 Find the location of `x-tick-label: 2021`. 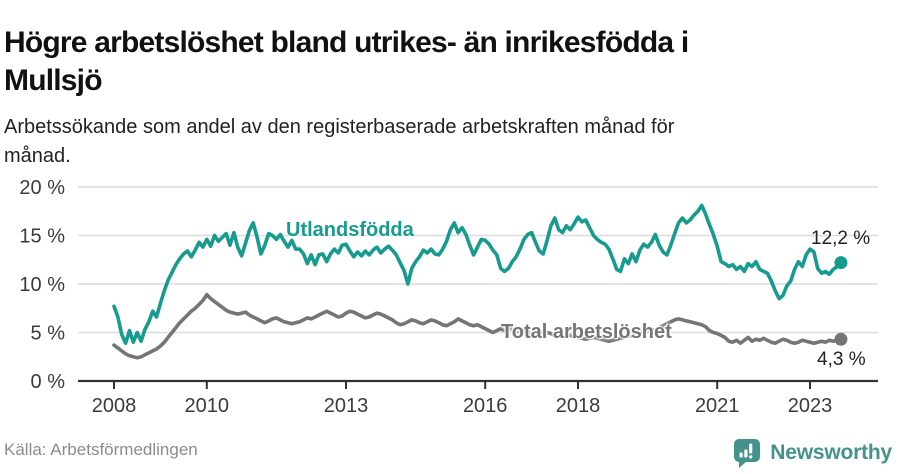

x-tick-label: 2021 is located at coordinates (717, 406).